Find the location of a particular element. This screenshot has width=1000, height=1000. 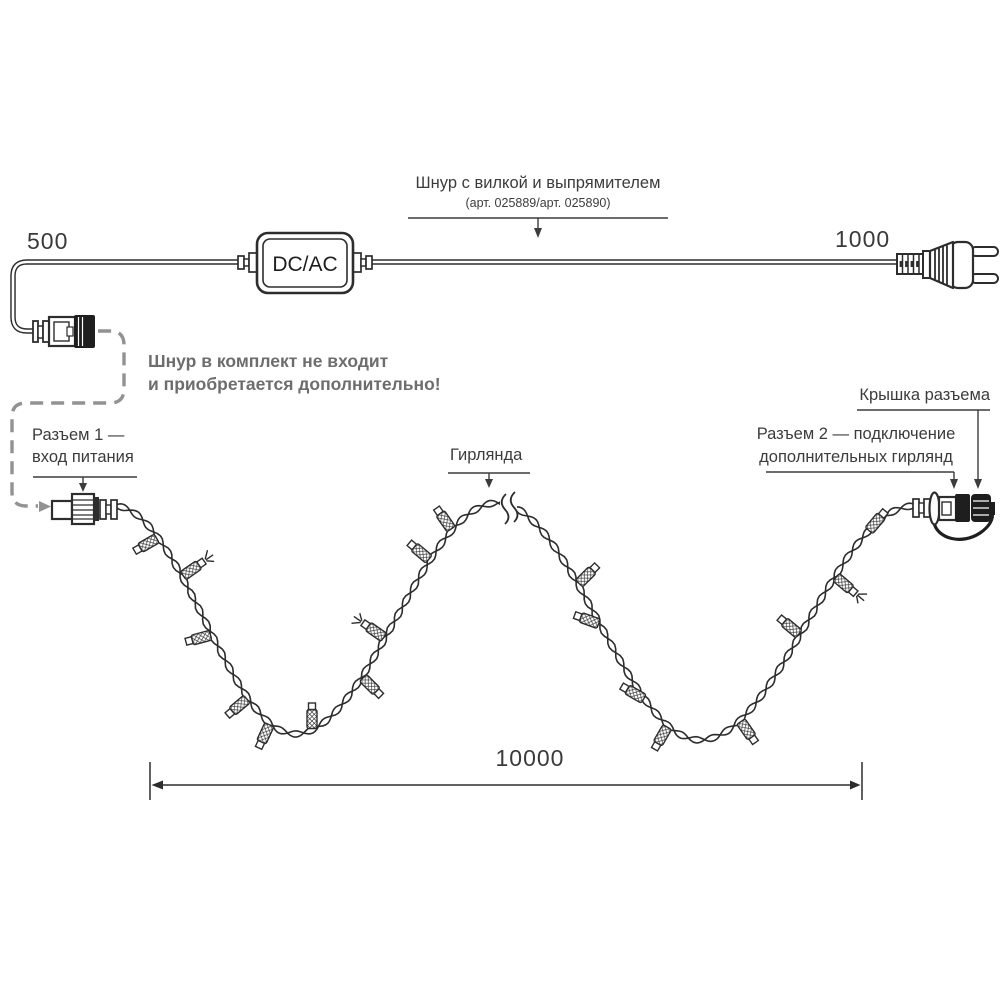

note-line2: и приобретается дополнительно! is located at coordinates (294, 384).